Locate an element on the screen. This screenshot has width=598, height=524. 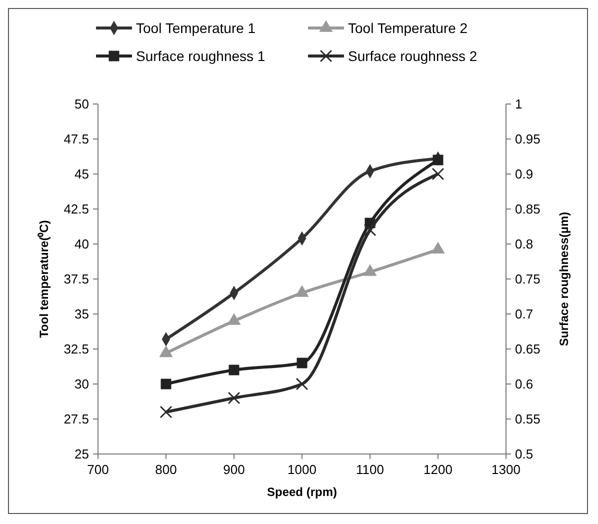
y2-tick-label: 0.95 is located at coordinates (527, 139).